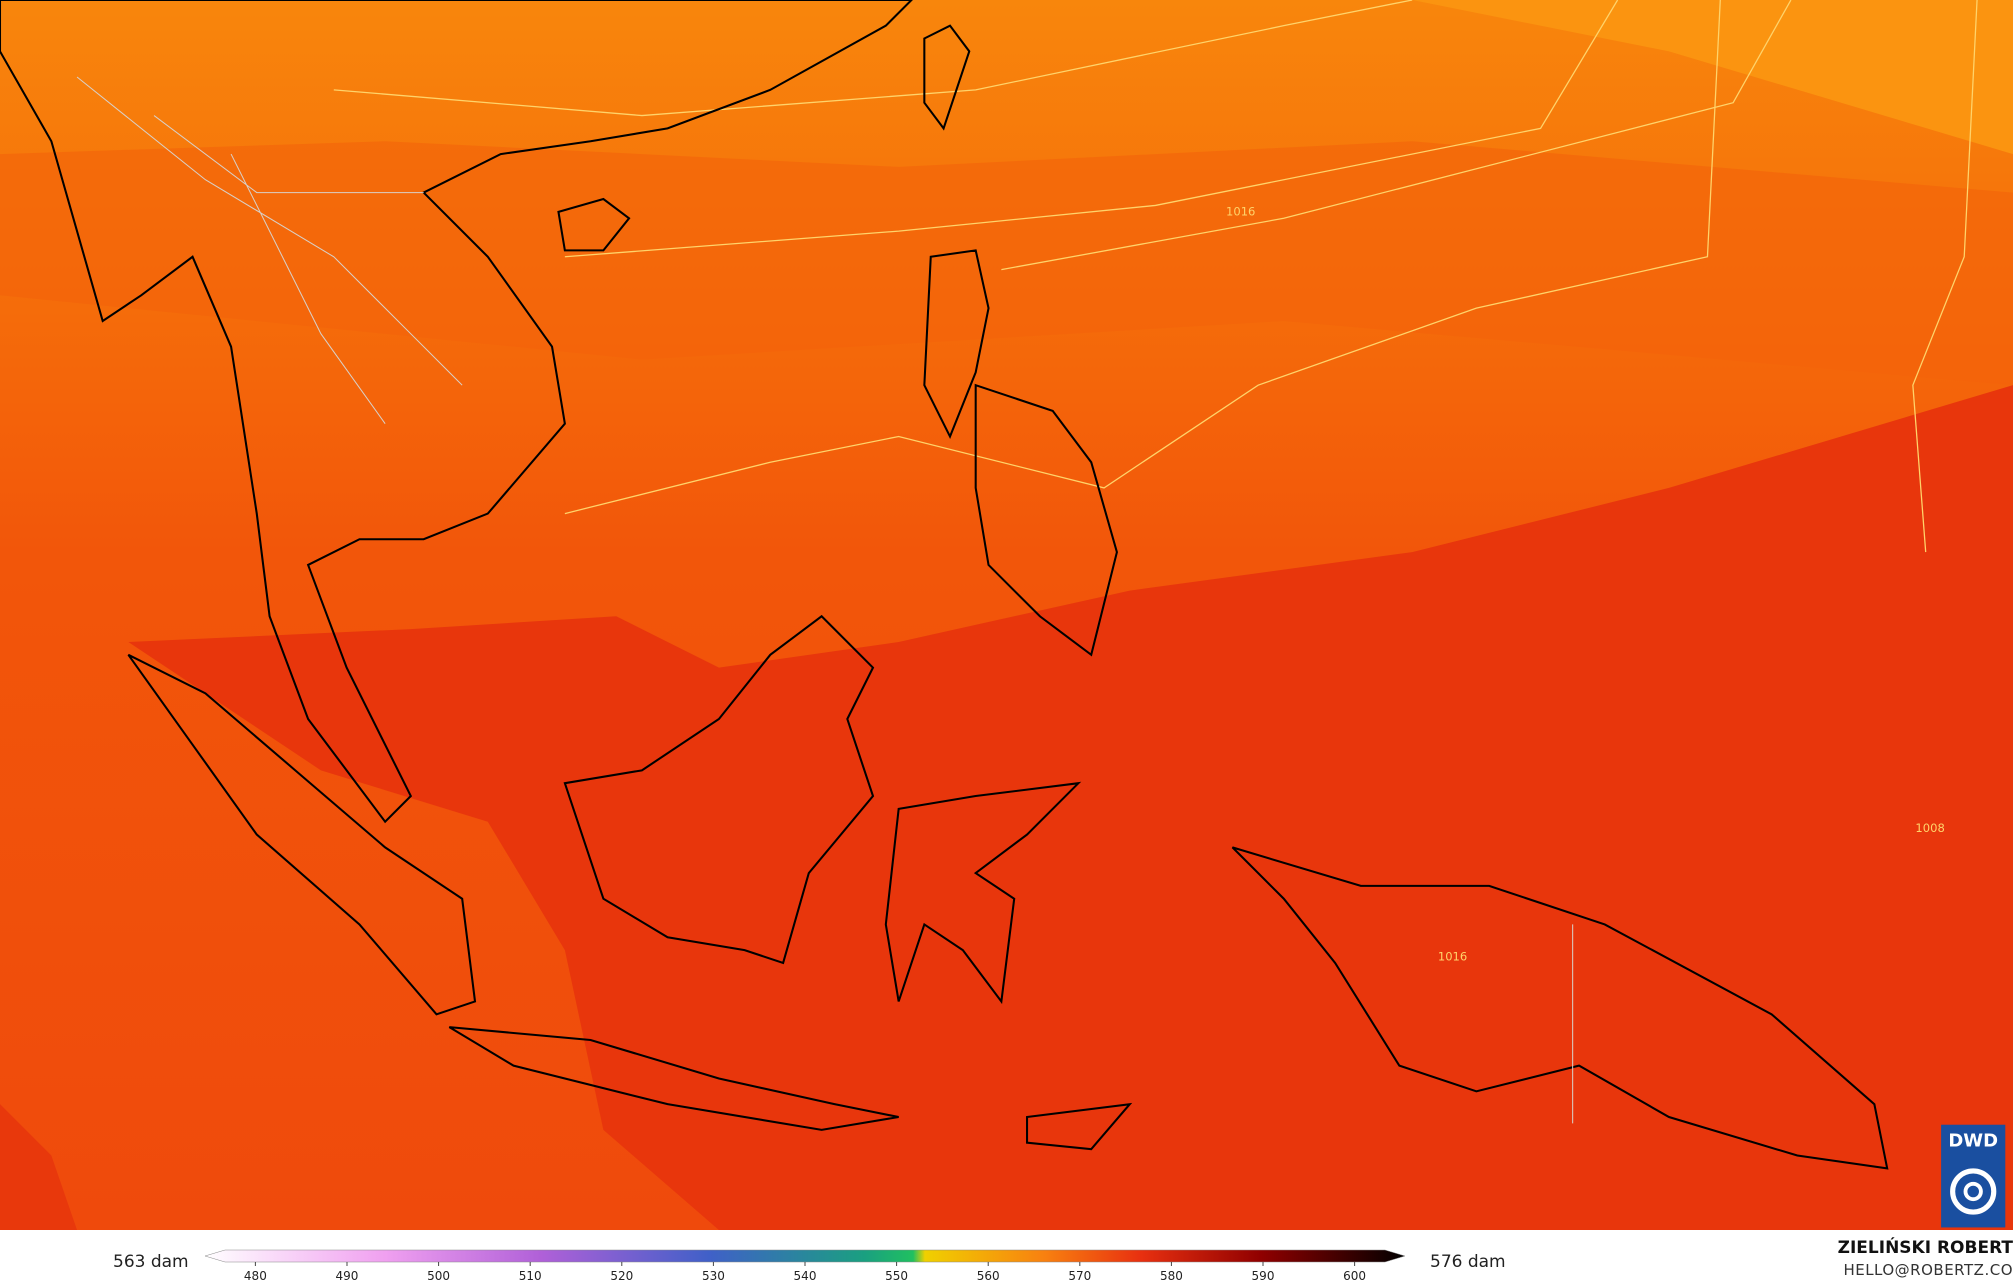 This screenshot has width=2013, height=1287. I want to click on colorbar: 480 490 500 510 520 530 540 550 560 570 580 590 600, so click(805, 1266).